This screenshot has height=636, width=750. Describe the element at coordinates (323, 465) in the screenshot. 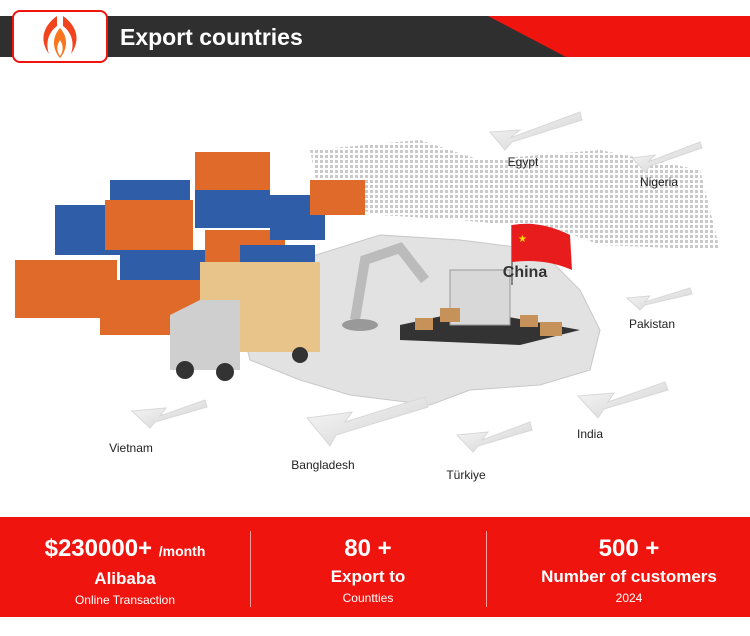

I see `label-bangladesh: Bangladesh` at that location.